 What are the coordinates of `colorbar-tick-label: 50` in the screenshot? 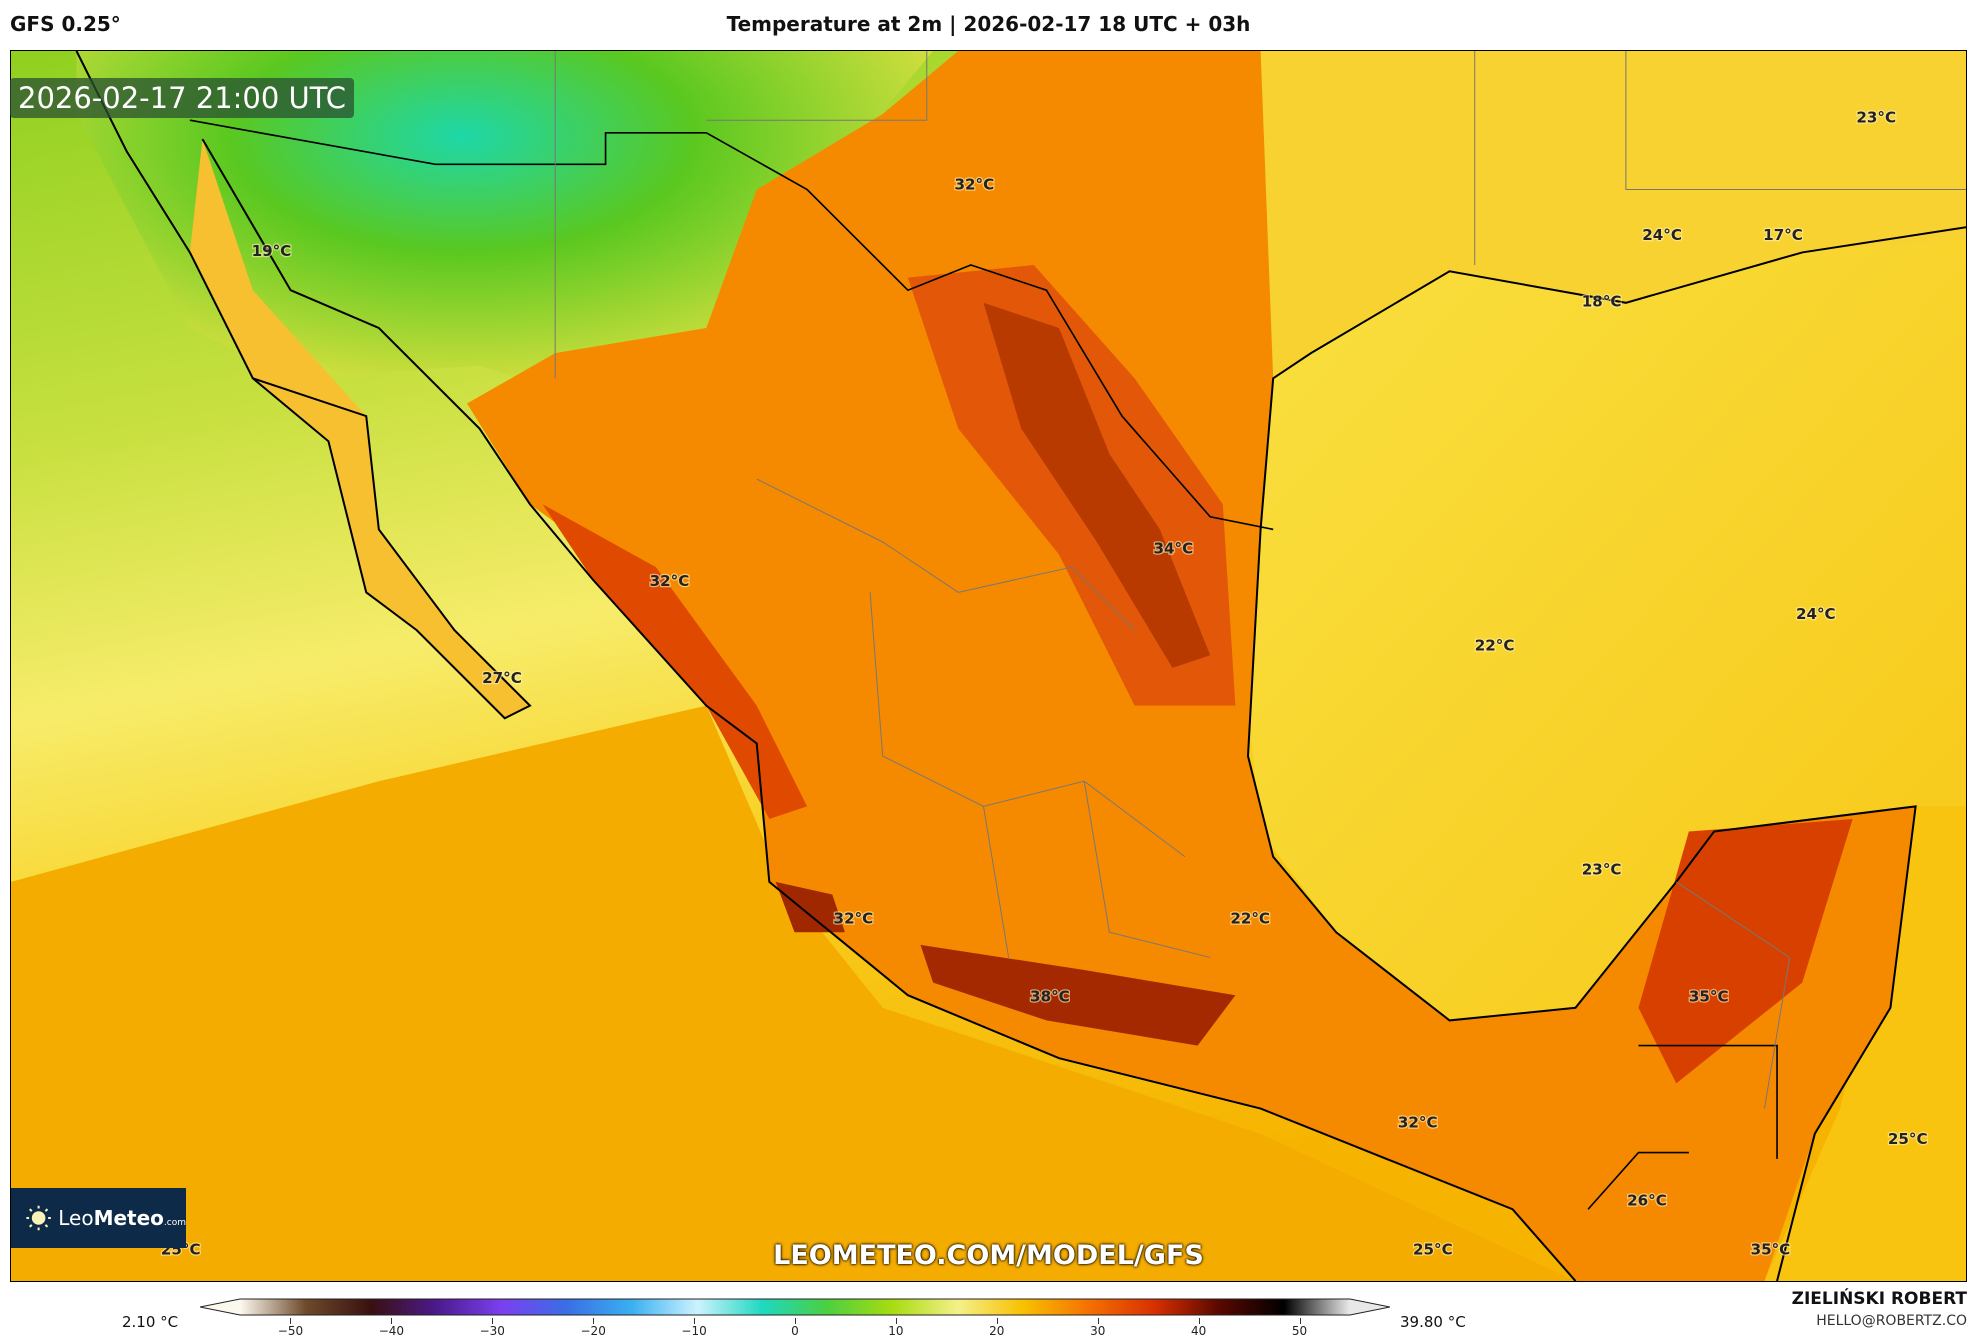 It's located at (1299, 1331).